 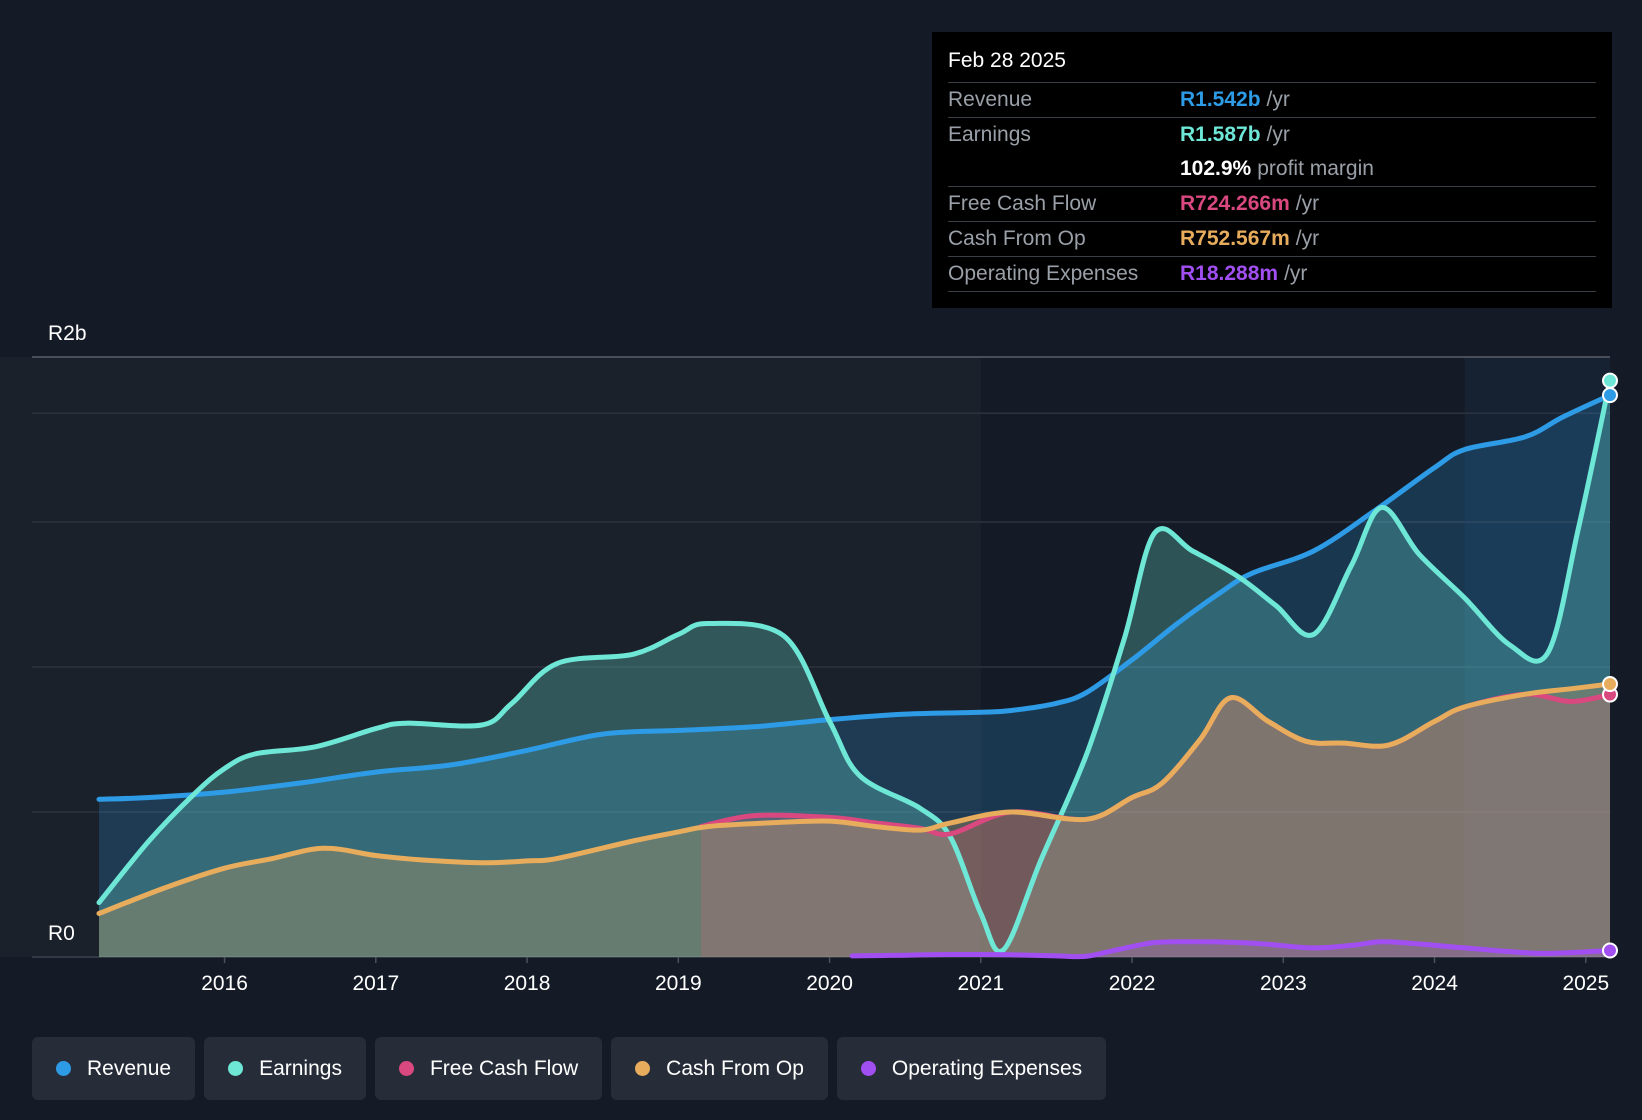 What do you see at coordinates (1272, 64) in the screenshot?
I see `tooltip-date: Feb 28 2025` at bounding box center [1272, 64].